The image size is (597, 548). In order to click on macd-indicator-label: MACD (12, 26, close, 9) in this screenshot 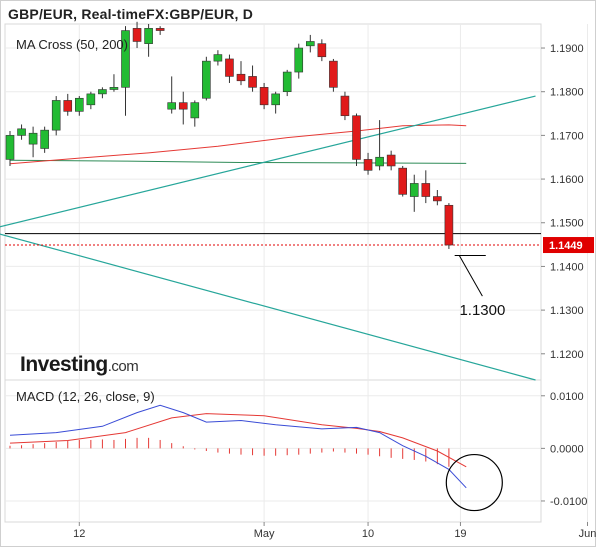, I will do `click(85, 396)`.